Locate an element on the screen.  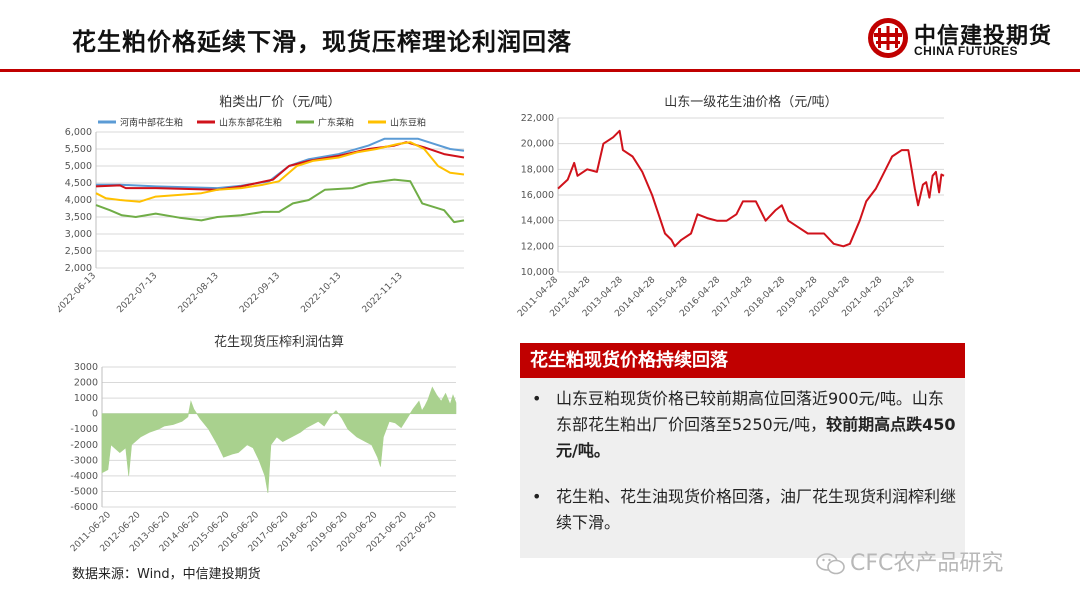
y-tick-label: 2000 is located at coordinates (86, 383).